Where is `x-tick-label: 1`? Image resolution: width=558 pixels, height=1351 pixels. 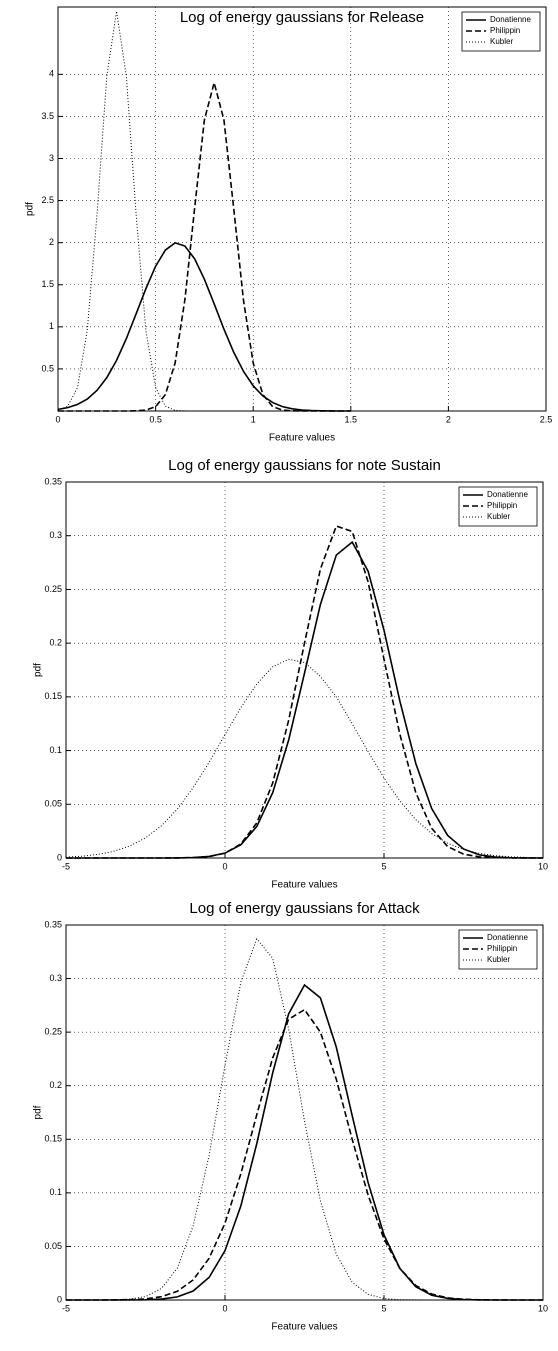
x-tick-label: 1 is located at coordinates (253, 419).